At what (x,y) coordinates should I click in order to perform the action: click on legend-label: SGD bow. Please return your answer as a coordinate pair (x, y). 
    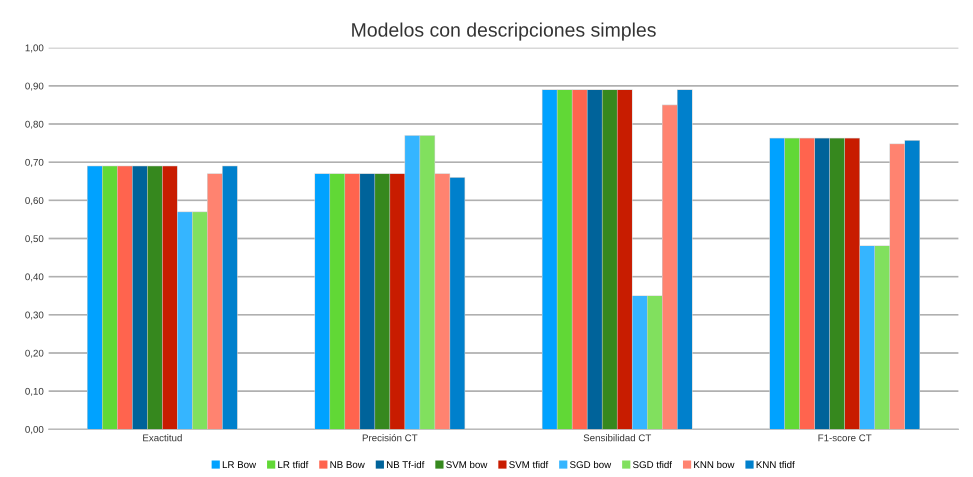
    Looking at the image, I should click on (591, 464).